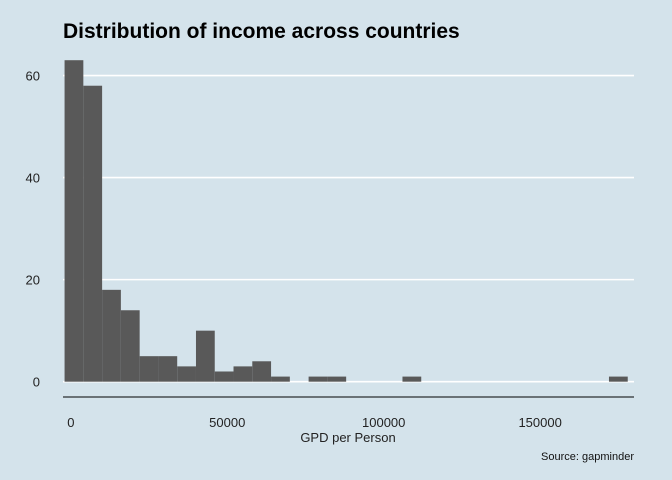  What do you see at coordinates (33, 280) in the screenshot?
I see `y-tick-label: 20` at bounding box center [33, 280].